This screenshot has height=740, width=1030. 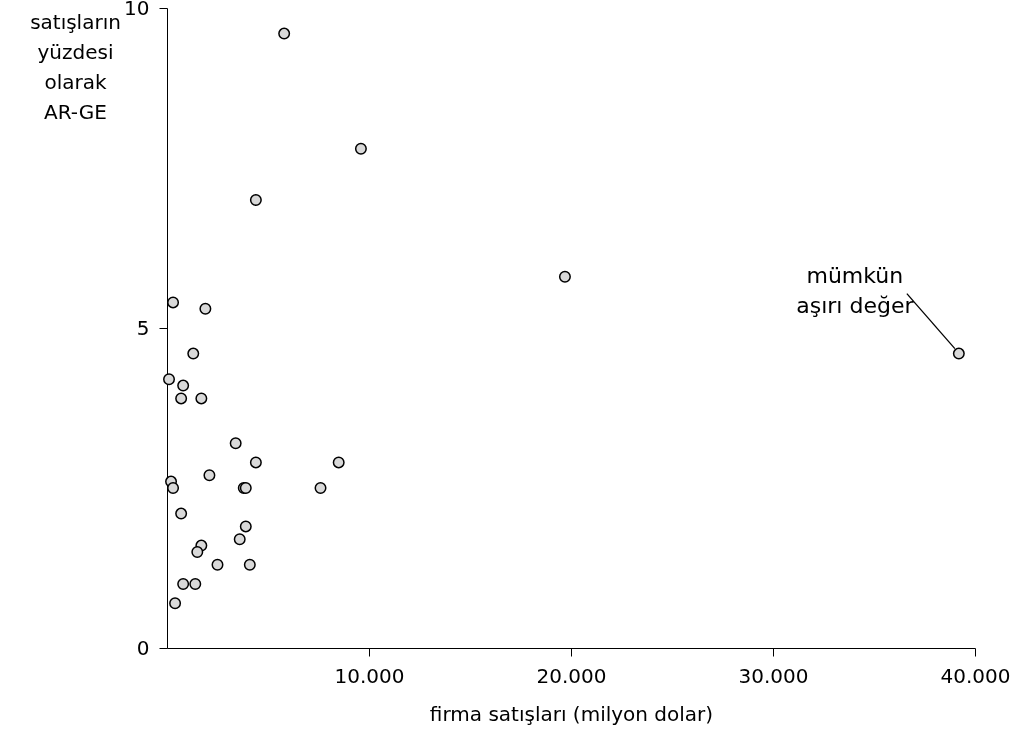 What do you see at coordinates (571, 713) in the screenshot?
I see `x-axis-title: firma satışları (milyon dolar)` at bounding box center [571, 713].